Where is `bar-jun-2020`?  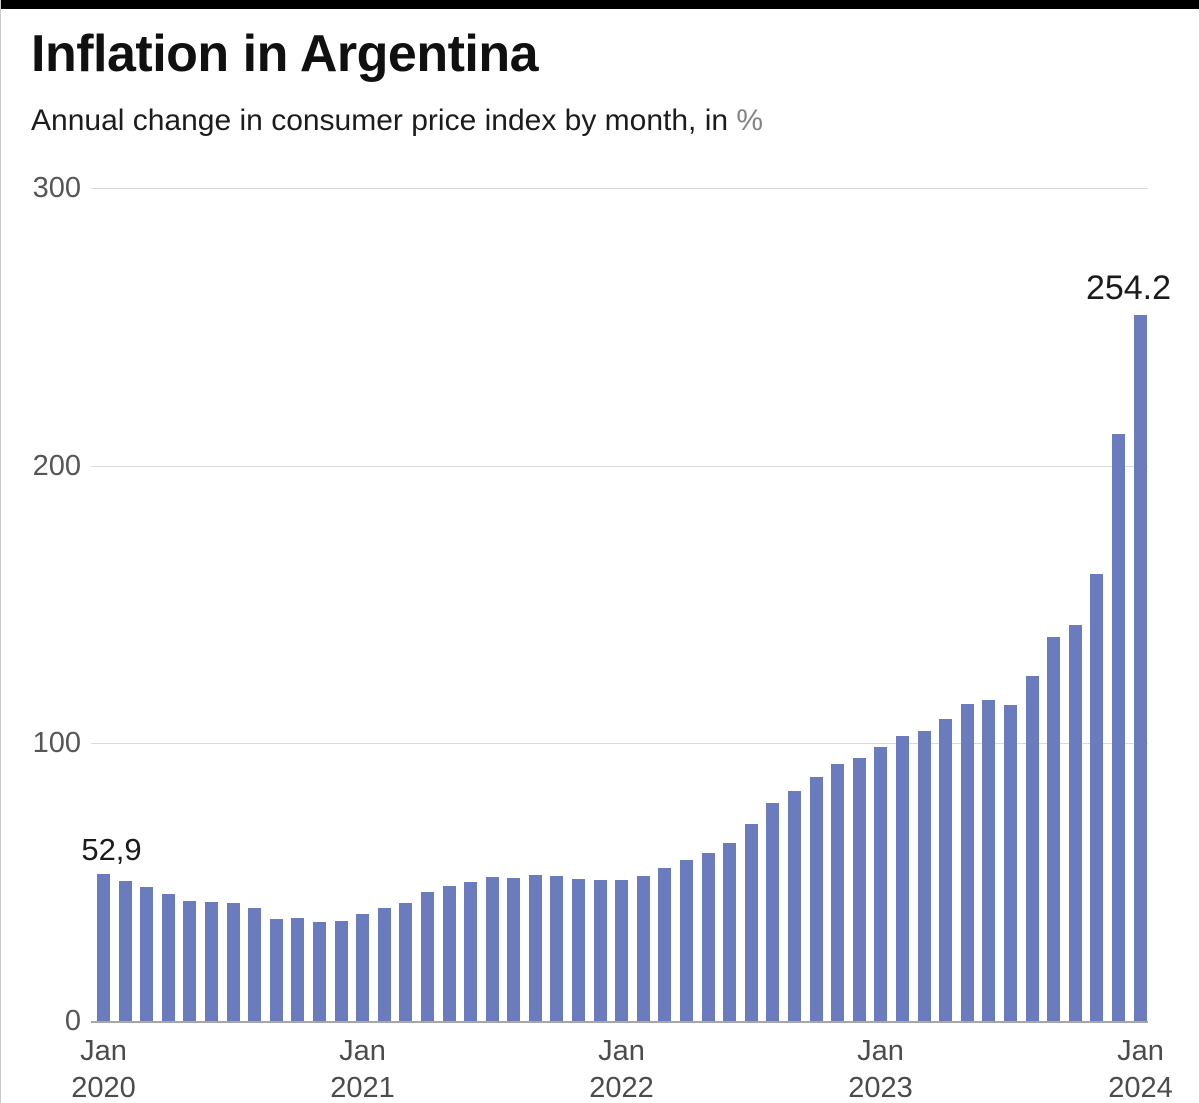 bar-jun-2020 is located at coordinates (211, 961).